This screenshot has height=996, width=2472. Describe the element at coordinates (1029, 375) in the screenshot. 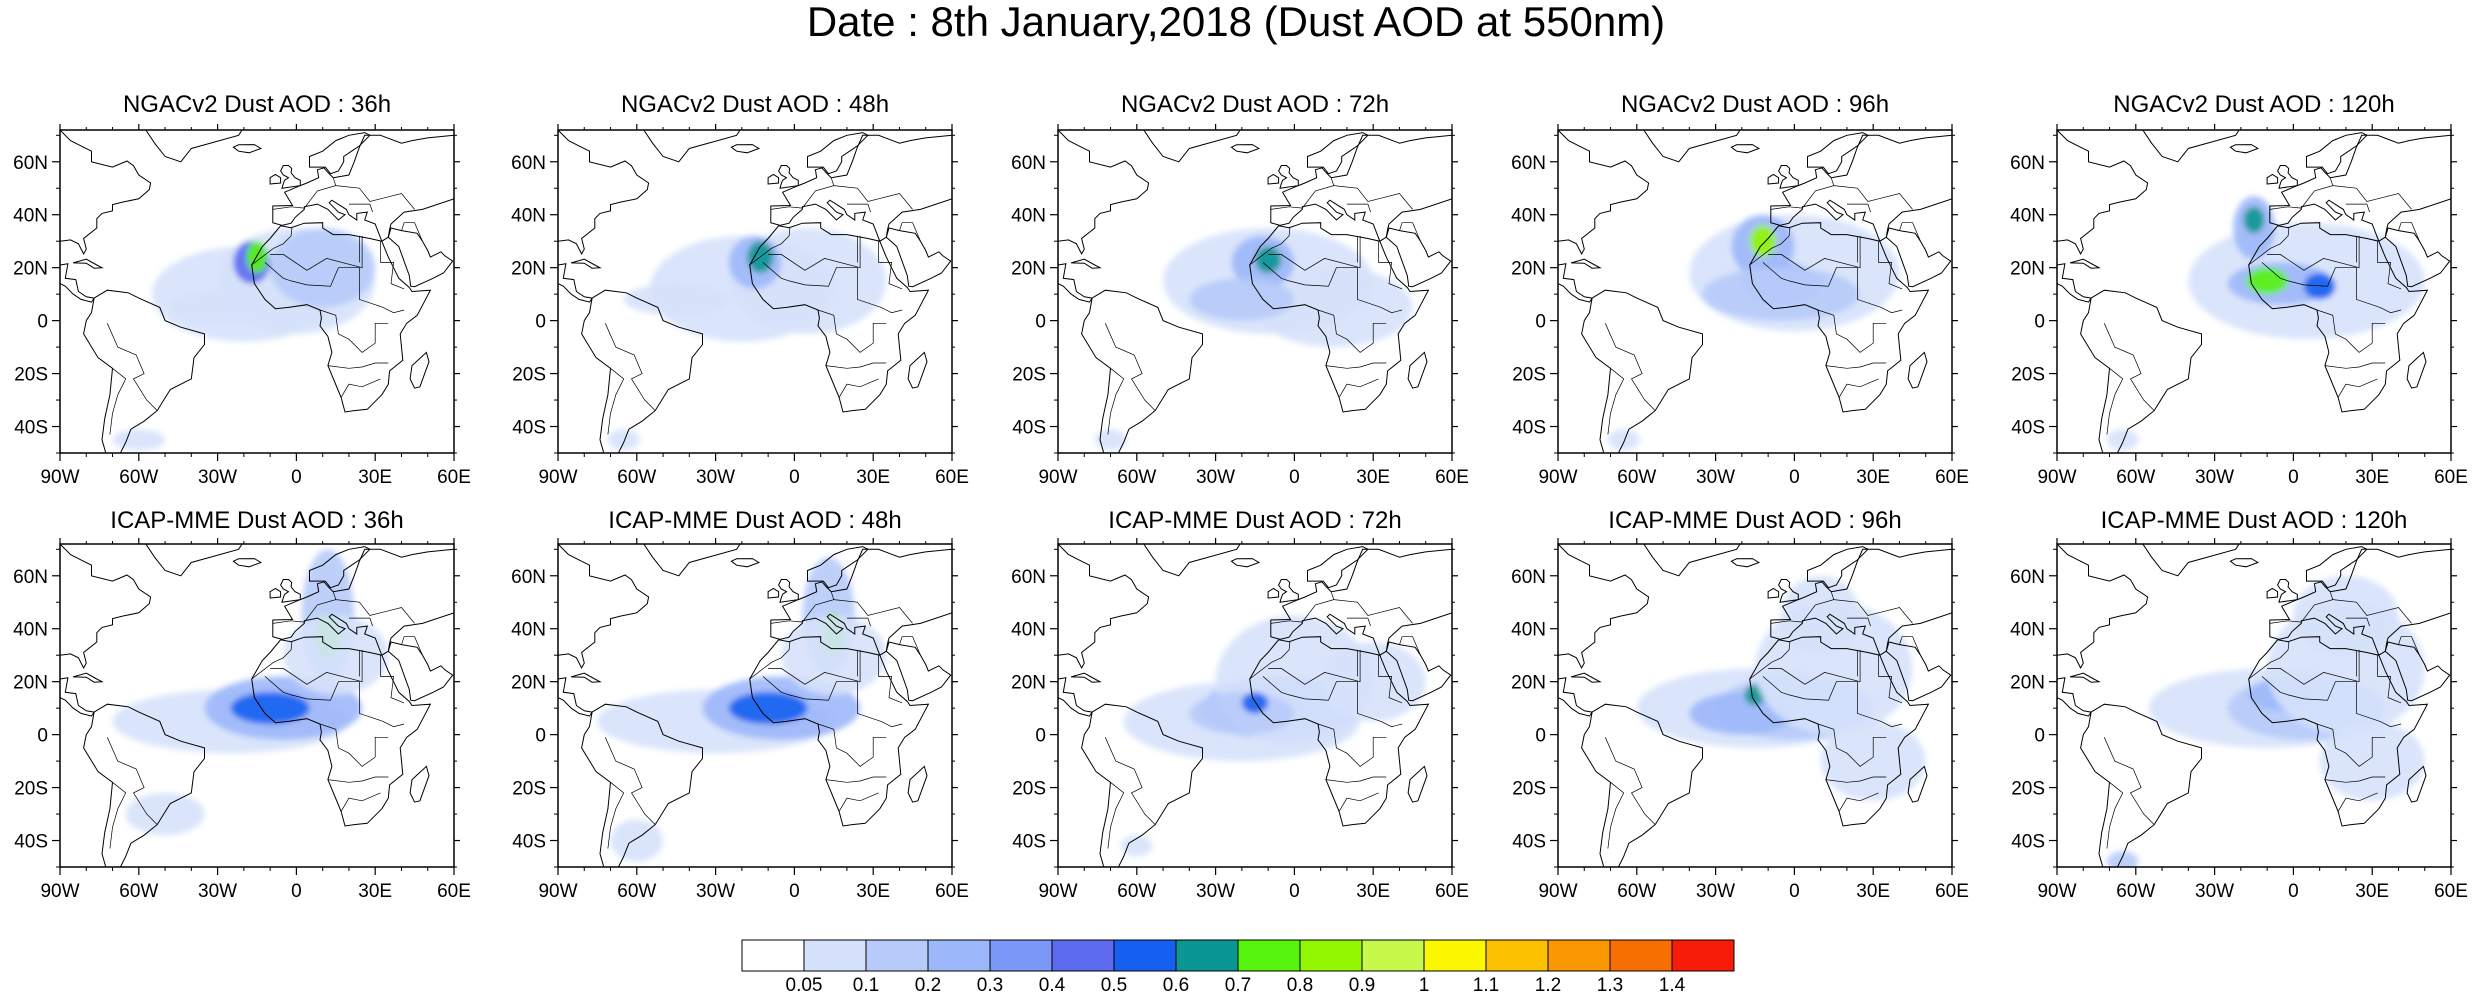

I see `lat-tick-label: 20S` at that location.